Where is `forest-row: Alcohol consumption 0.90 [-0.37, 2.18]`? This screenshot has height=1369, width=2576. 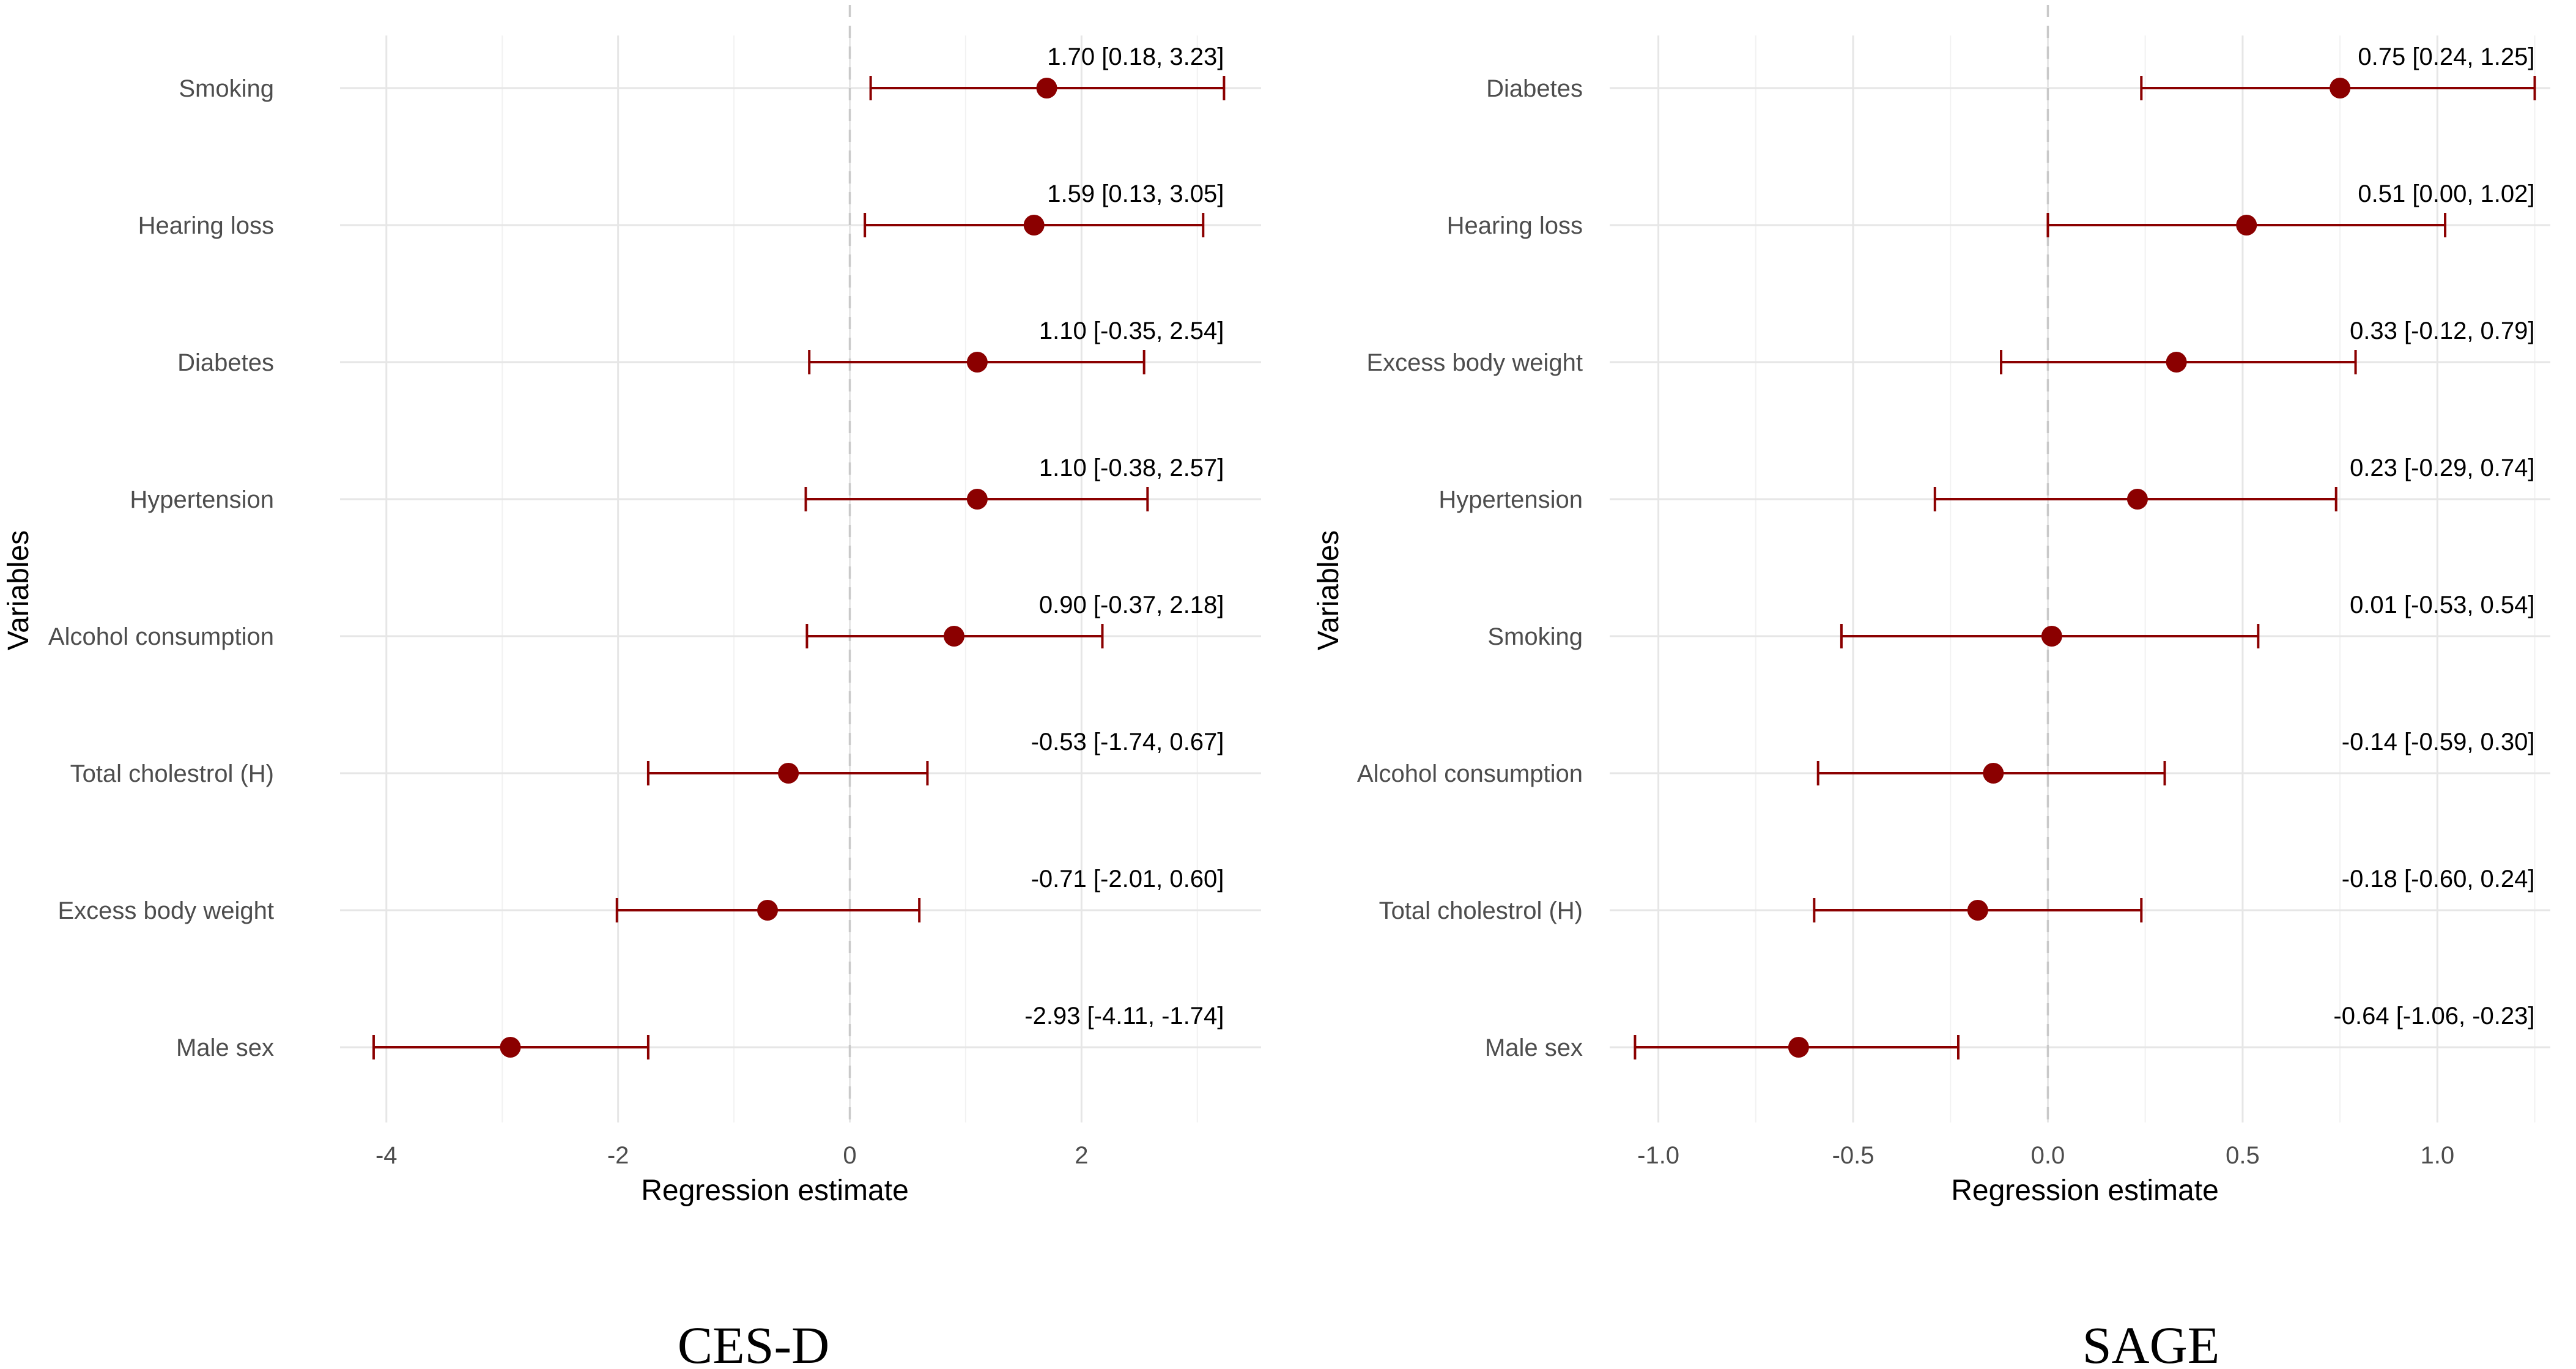 forest-row: Alcohol consumption 0.90 [-0.37, 2.18] is located at coordinates (636, 621).